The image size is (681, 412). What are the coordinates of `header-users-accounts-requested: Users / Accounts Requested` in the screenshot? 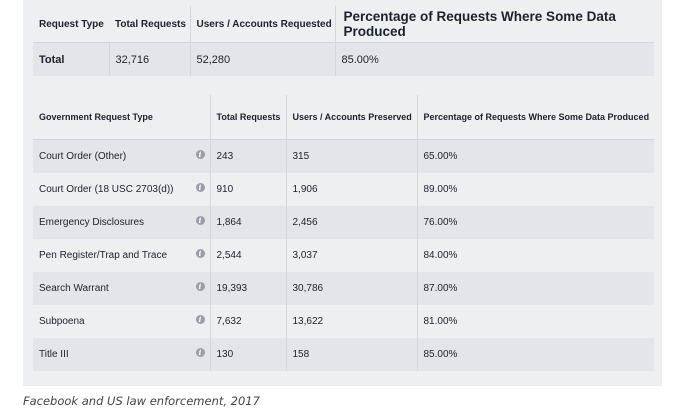 It's located at (262, 24).